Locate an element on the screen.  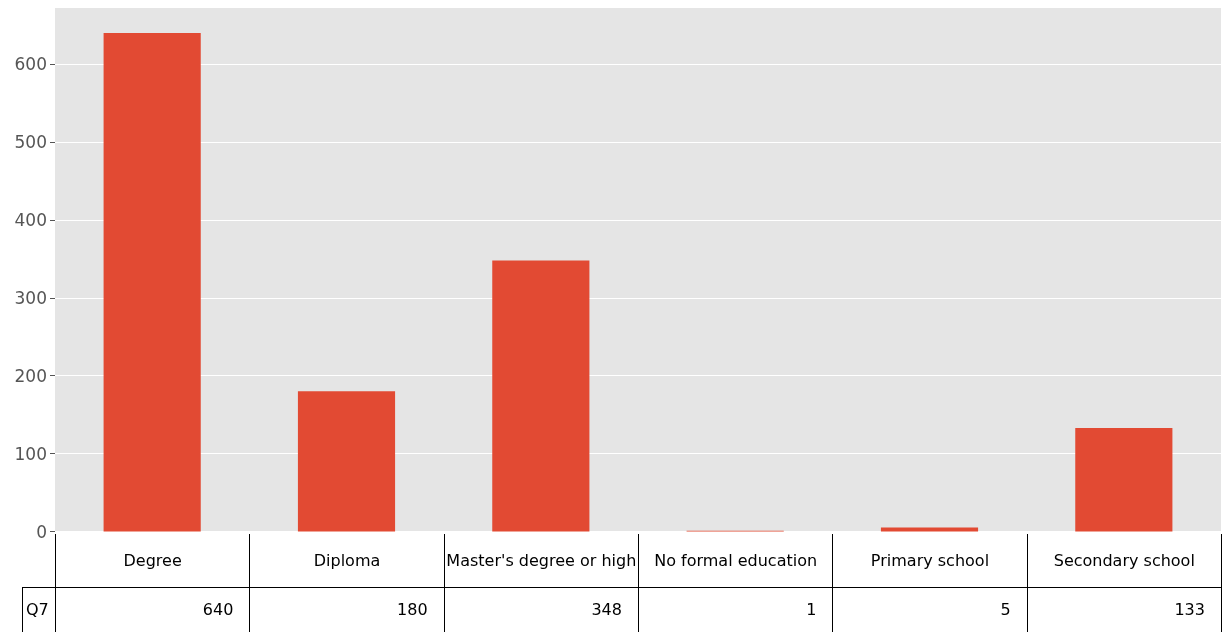
x-tick-label: Master's degree or high is located at coordinates (541, 560).